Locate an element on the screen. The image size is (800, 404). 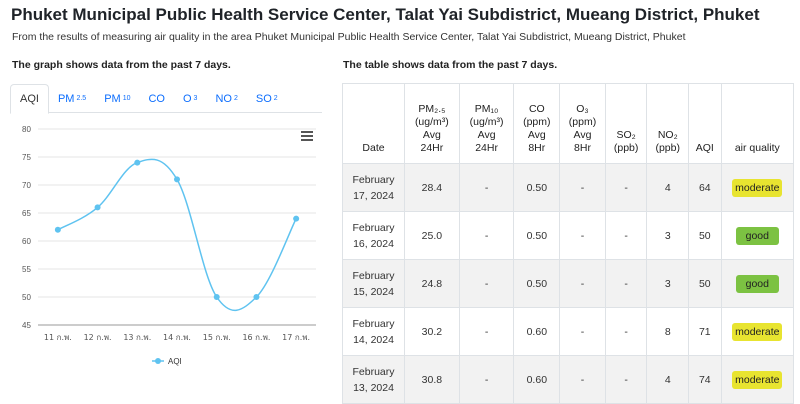
table-row: February 15, 2024 24.8-0.50- -3 50 good is located at coordinates (568, 283).